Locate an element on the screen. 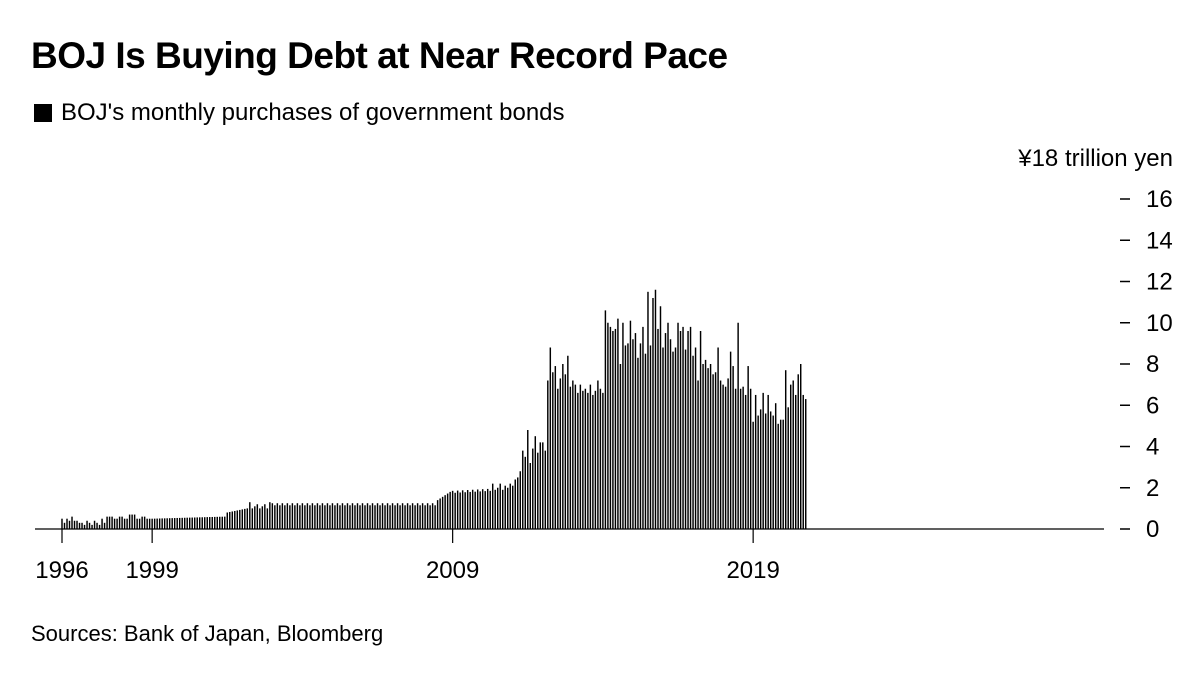  y-tick-label: 2 is located at coordinates (1152, 488).